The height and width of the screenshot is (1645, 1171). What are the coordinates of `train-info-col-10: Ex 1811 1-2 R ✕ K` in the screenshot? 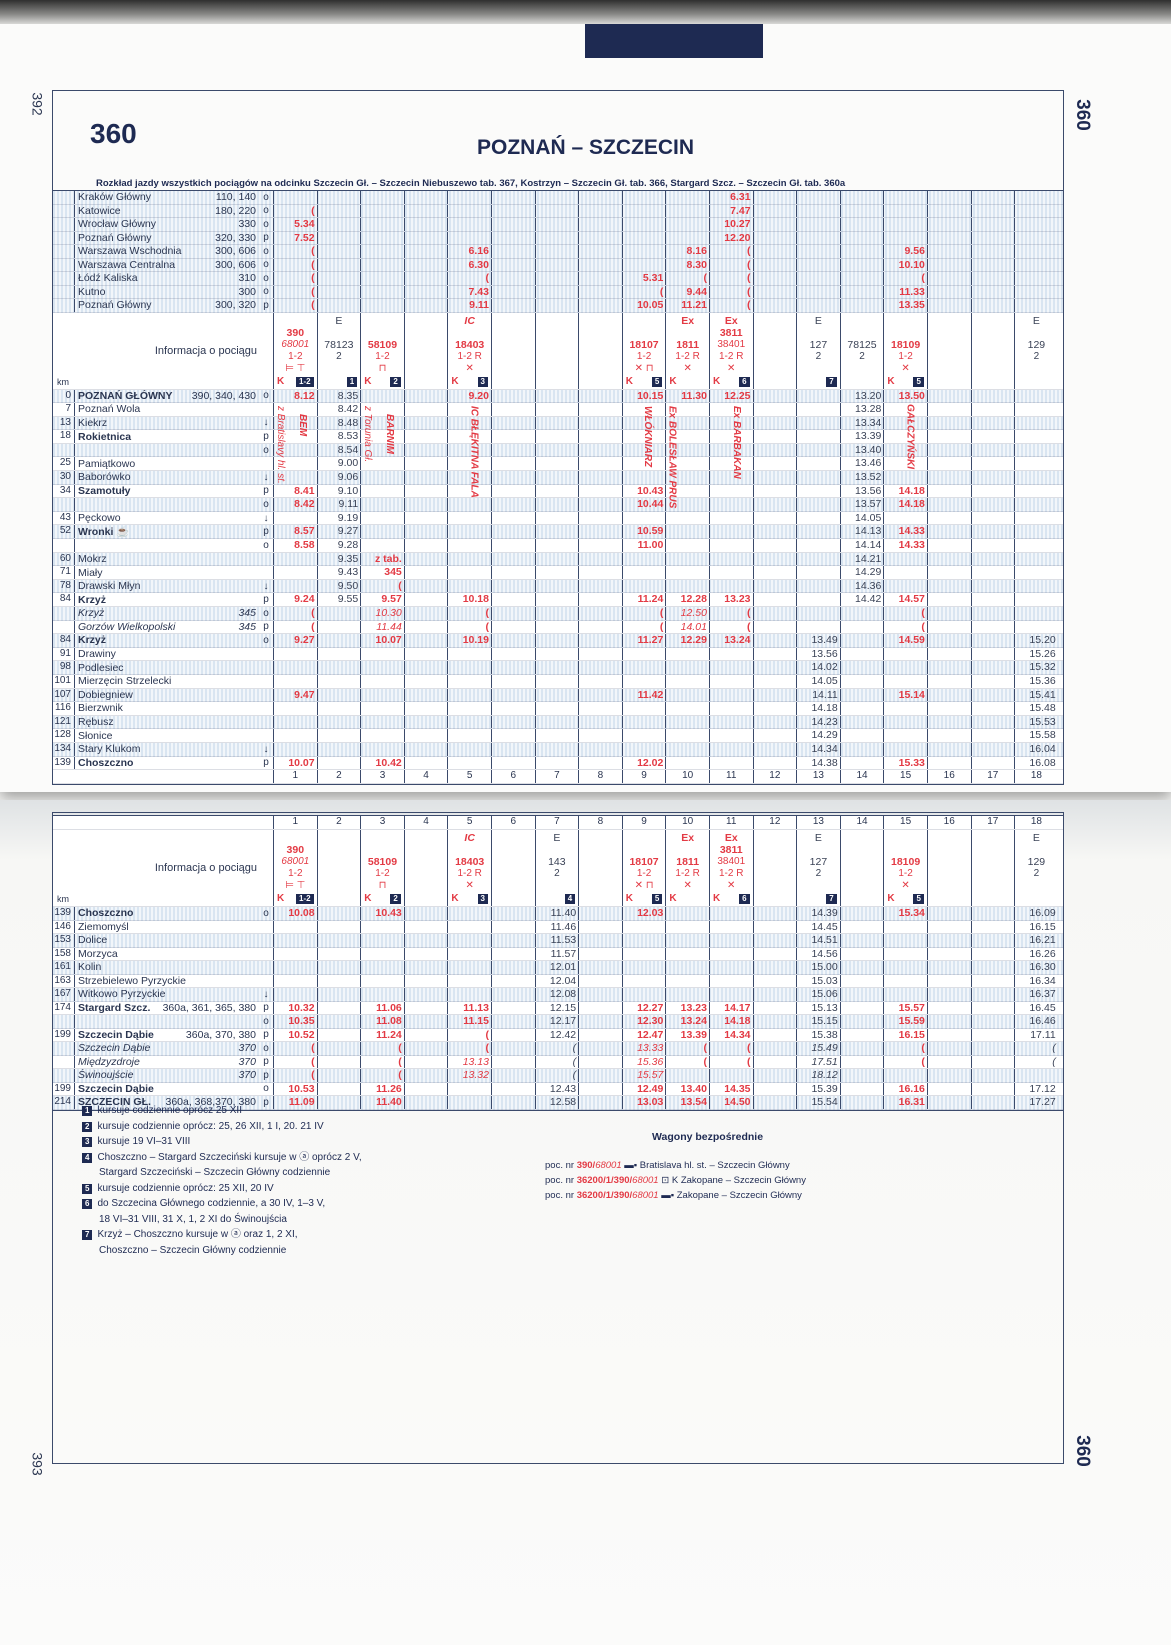 It's located at (687, 350).